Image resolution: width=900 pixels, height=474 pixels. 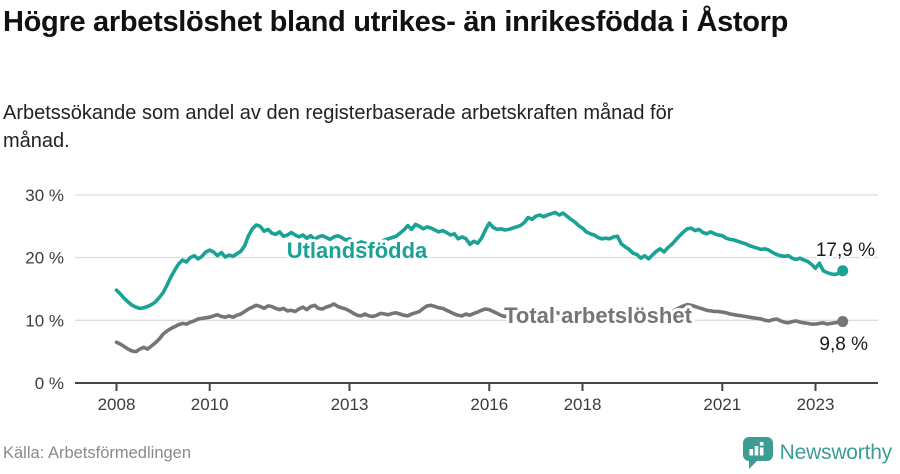 What do you see at coordinates (44, 195) in the screenshot?
I see `y-tick-label-30: 30 %` at bounding box center [44, 195].